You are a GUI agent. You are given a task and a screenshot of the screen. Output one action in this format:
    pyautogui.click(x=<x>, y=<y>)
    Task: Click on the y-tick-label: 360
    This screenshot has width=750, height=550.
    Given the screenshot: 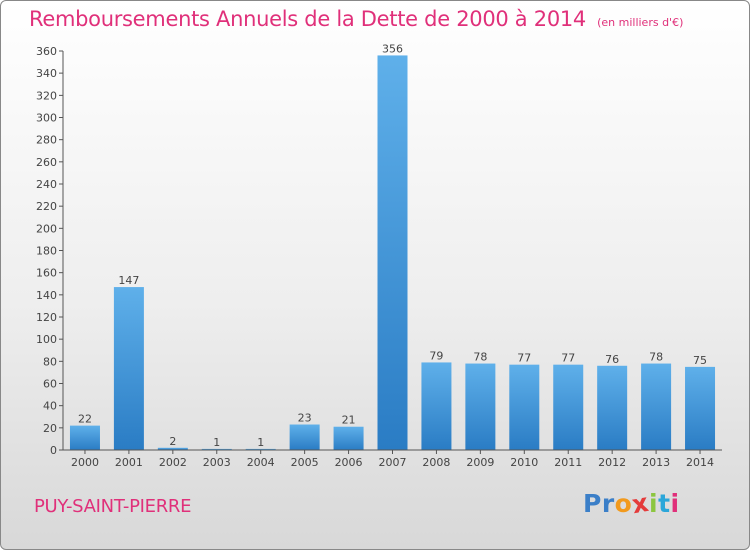 What is the action you would take?
    pyautogui.click(x=46, y=51)
    